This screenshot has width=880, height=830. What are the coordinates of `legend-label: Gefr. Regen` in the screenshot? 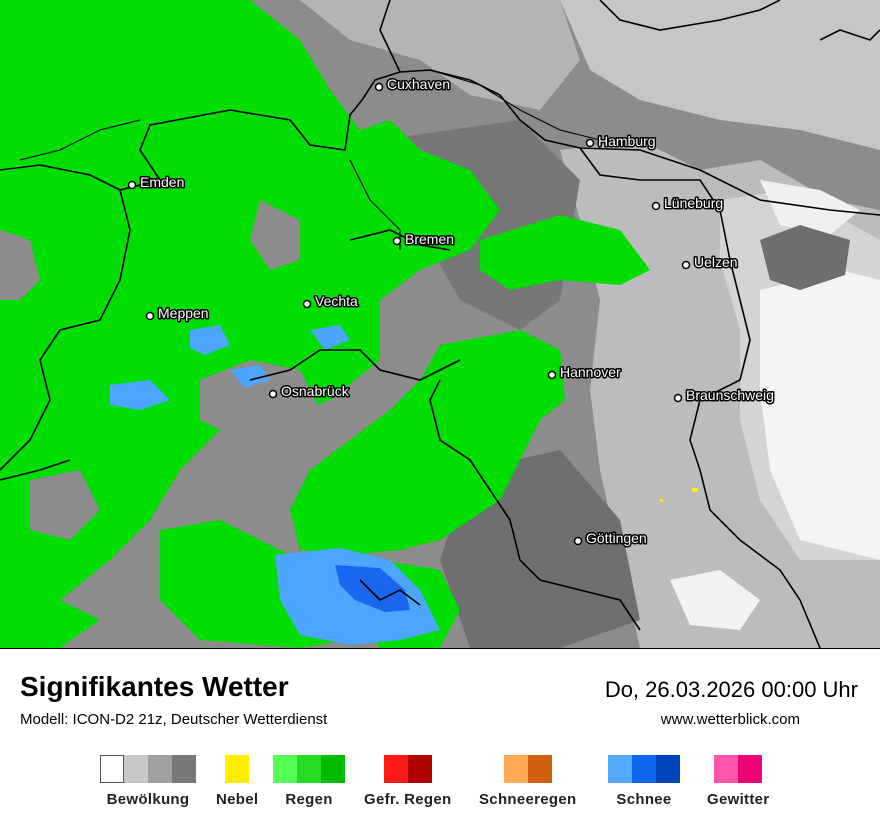 It's located at (408, 799).